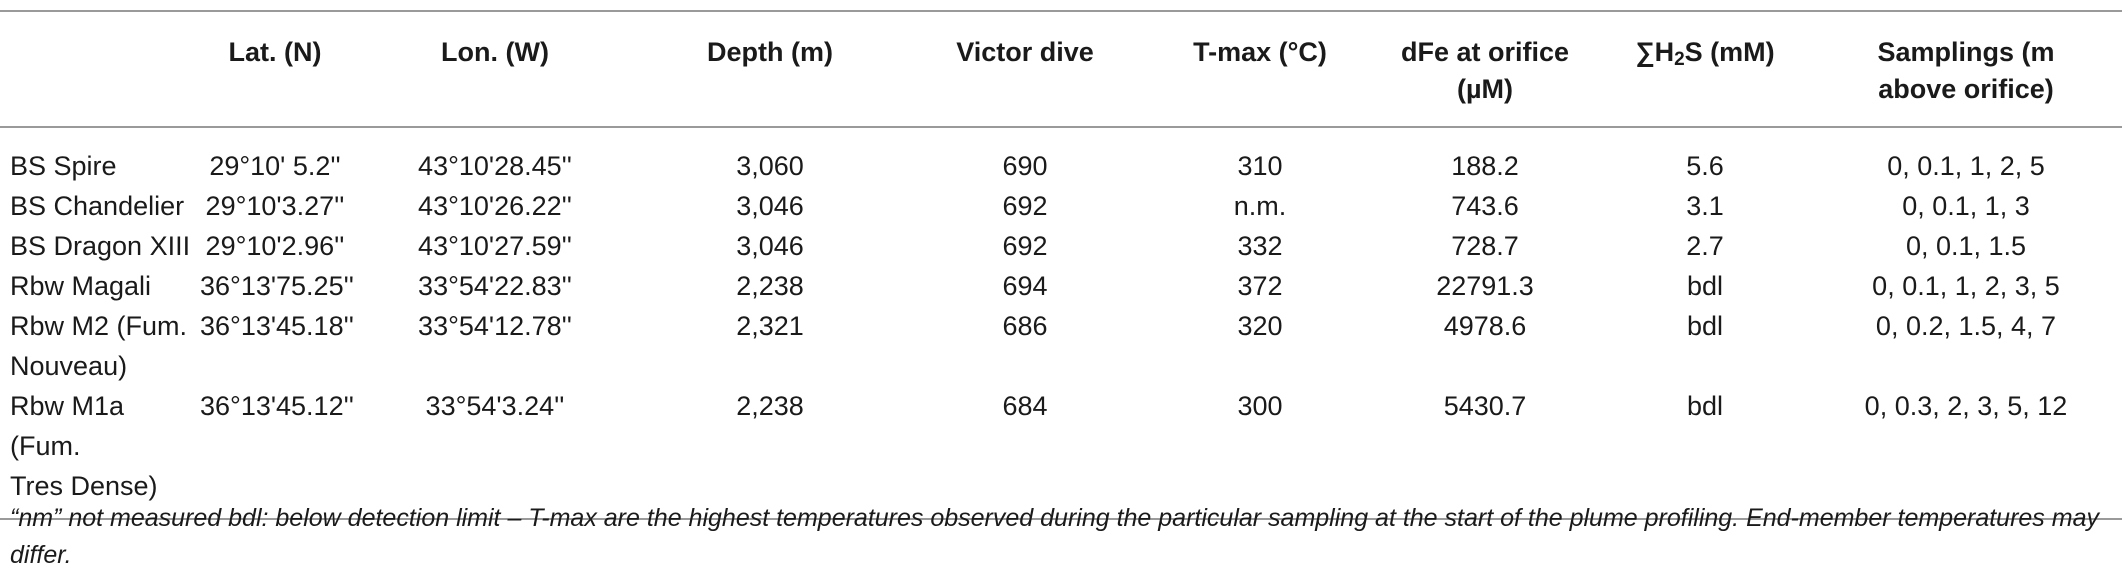  I want to click on cell-lat: 29°10'2.96'', so click(275, 246).